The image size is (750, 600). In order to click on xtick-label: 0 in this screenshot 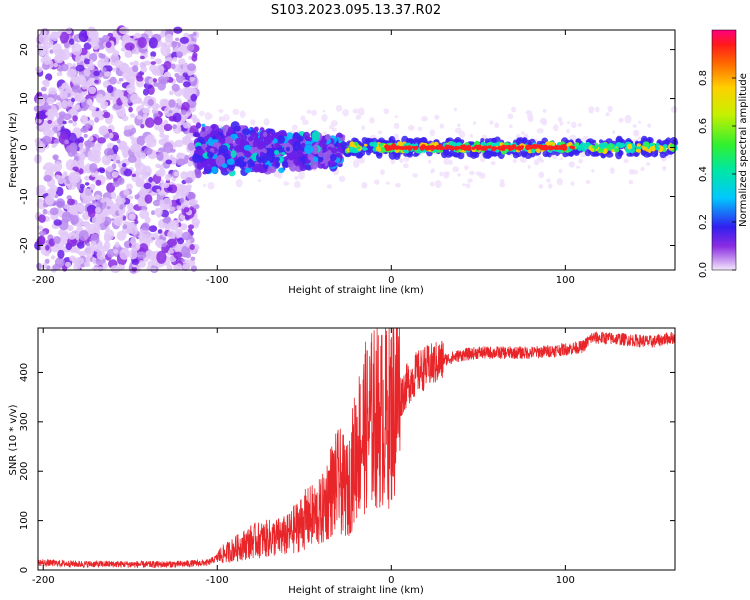, I will do `click(391, 580)`.